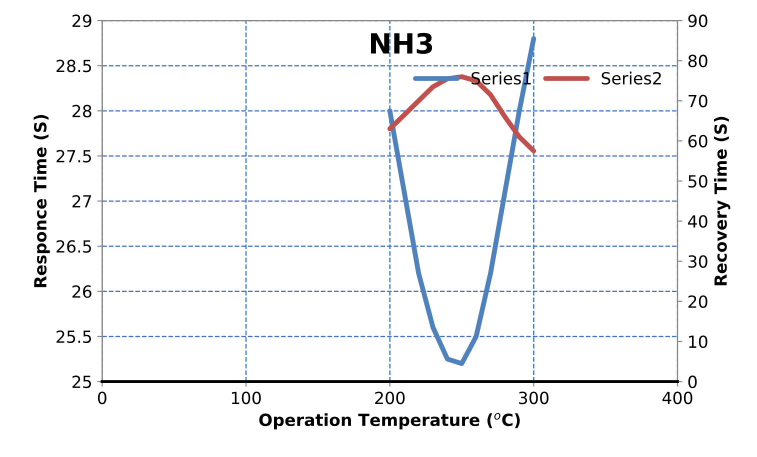 This screenshot has width=757, height=457. What do you see at coordinates (74, 156) in the screenshot?
I see `y-tick-label: 27.5` at bounding box center [74, 156].